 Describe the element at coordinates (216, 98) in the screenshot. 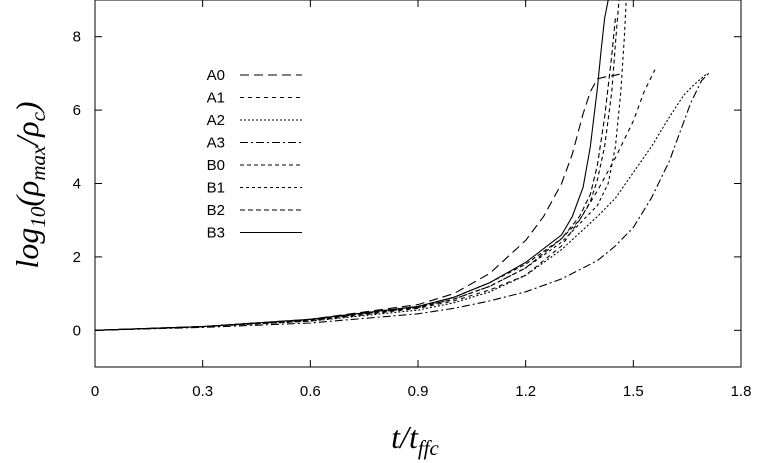

I see `legend-label-a1: A1` at that location.